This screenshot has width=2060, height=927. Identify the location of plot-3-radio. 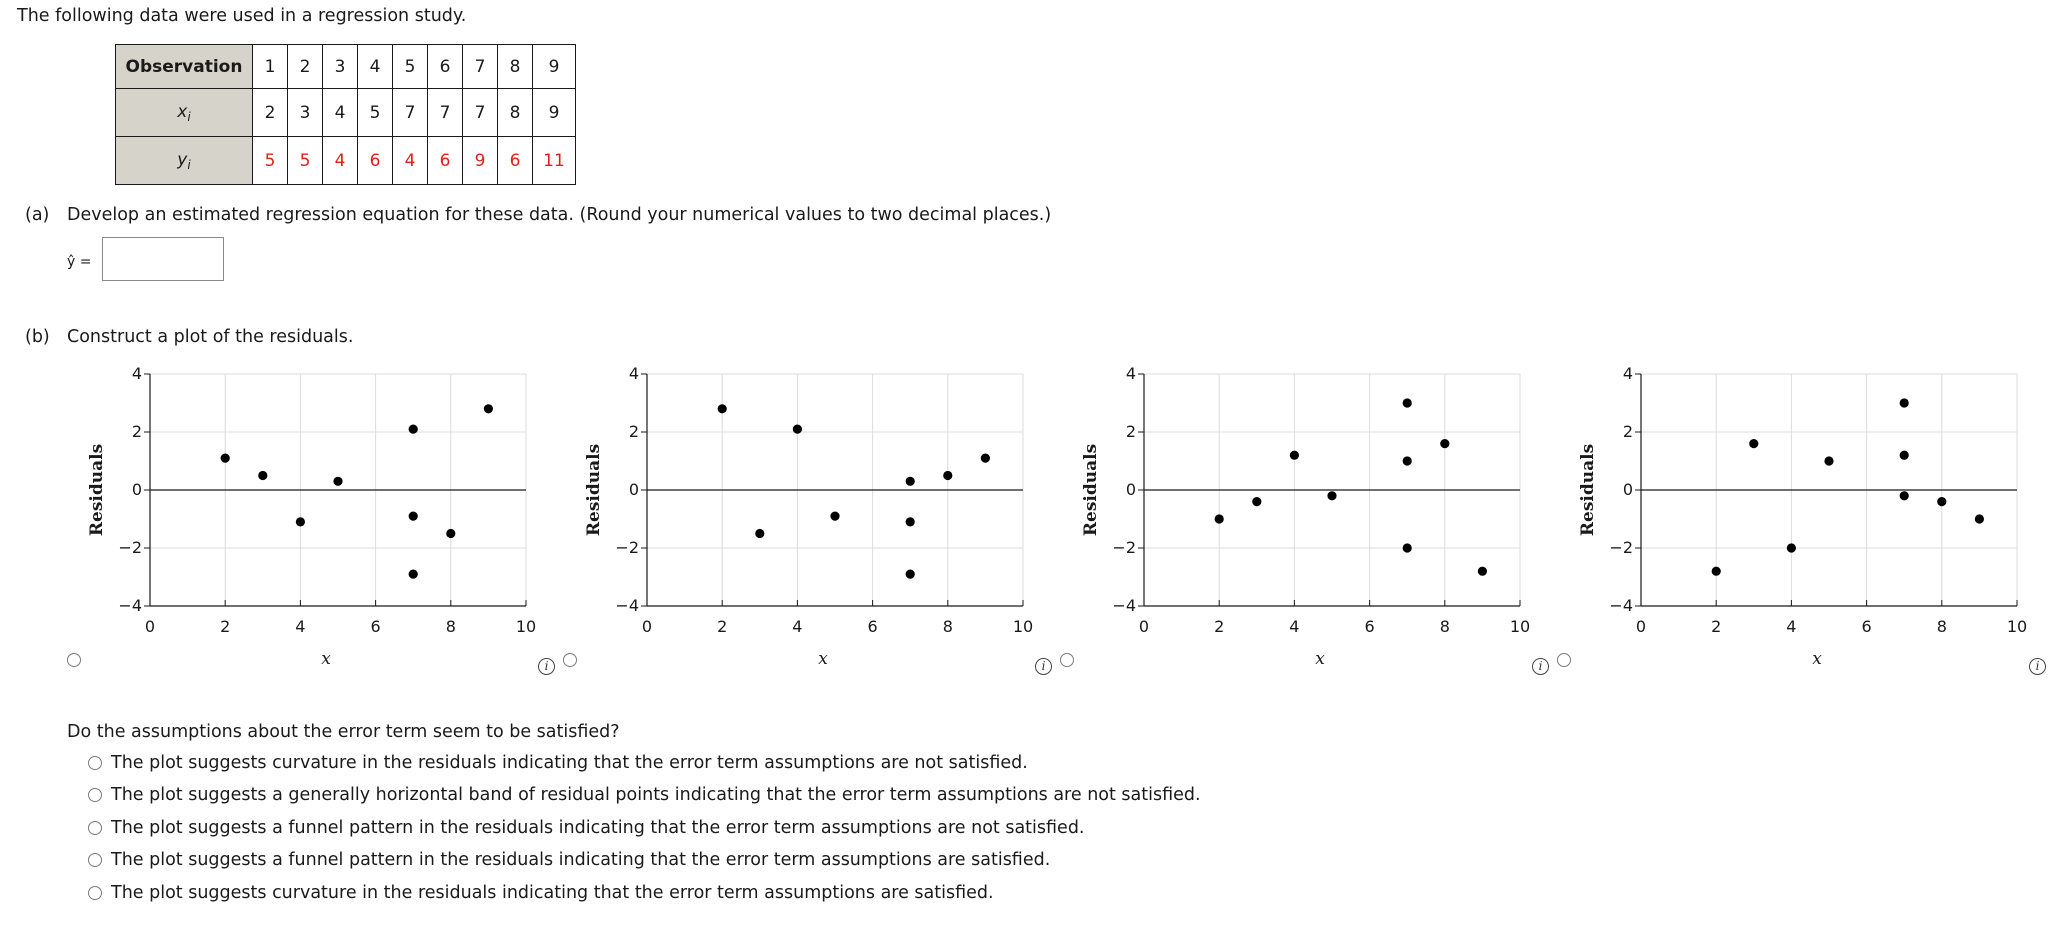
(1067, 660).